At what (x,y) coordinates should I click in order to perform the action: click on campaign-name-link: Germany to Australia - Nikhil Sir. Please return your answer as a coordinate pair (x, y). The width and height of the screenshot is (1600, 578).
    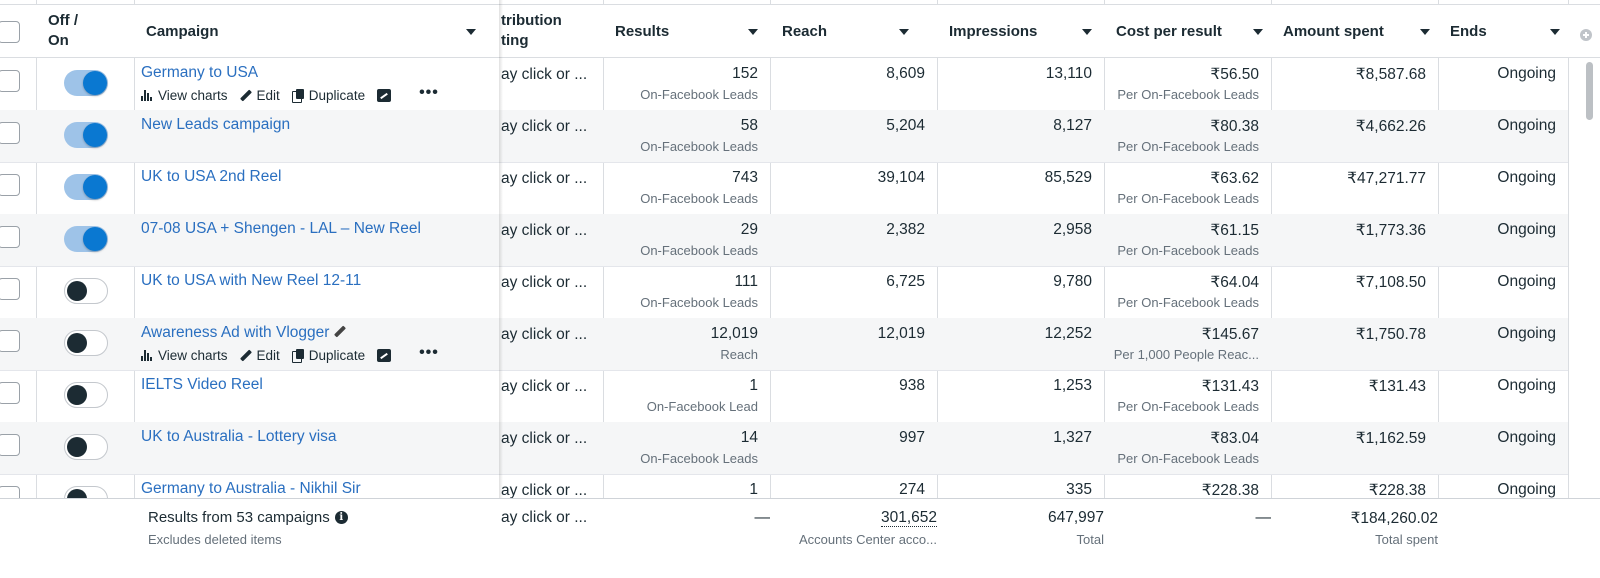
    Looking at the image, I should click on (251, 489).